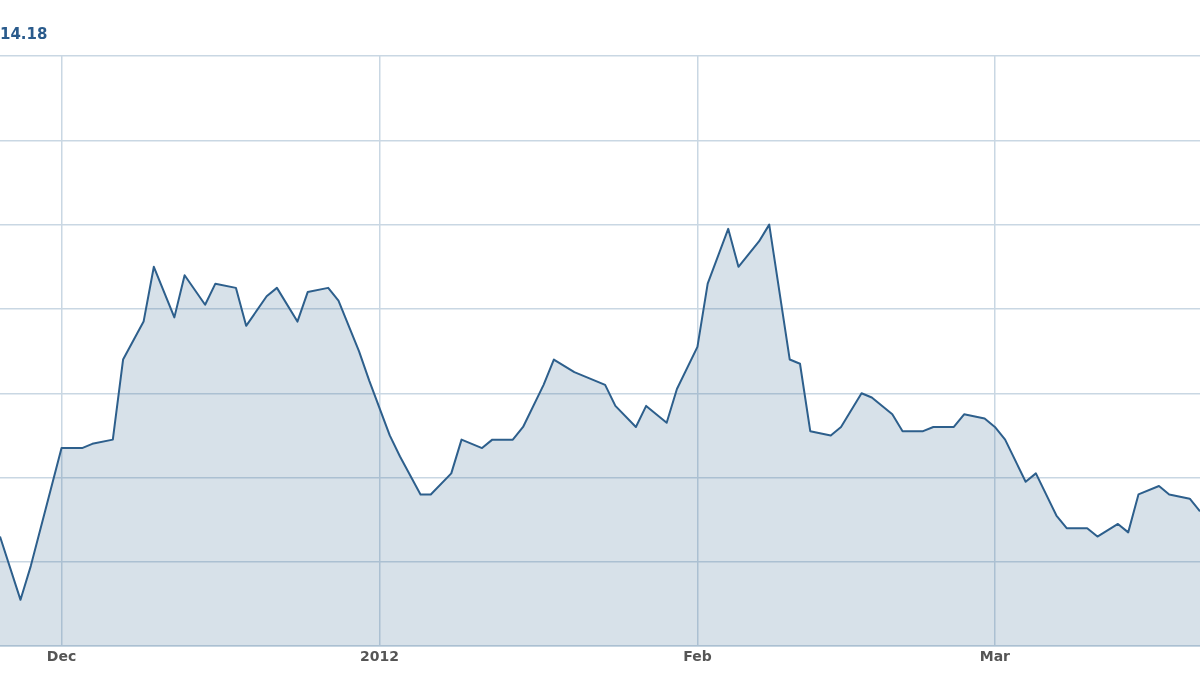  Describe the element at coordinates (24, 33) in the screenshot. I see `chart-title: 14.18` at that location.